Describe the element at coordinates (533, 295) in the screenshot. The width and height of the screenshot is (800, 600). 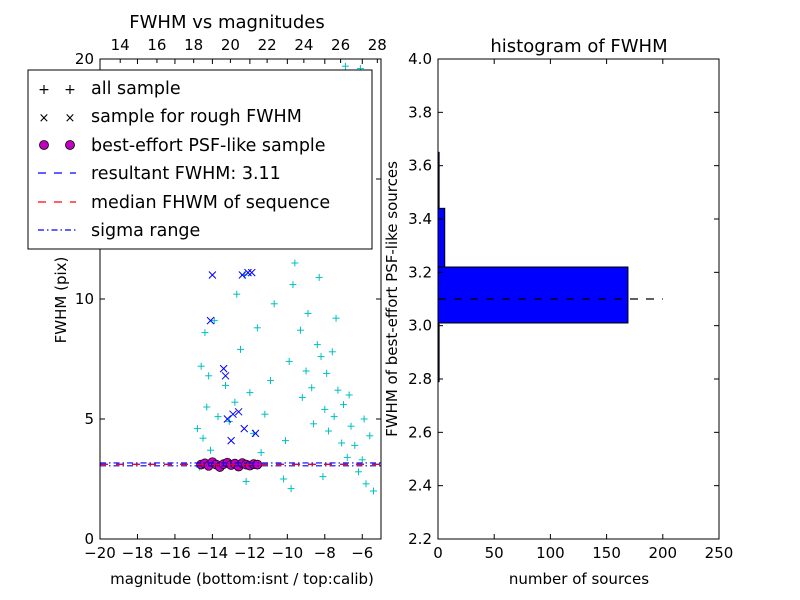
I see `histogram-bar` at that location.